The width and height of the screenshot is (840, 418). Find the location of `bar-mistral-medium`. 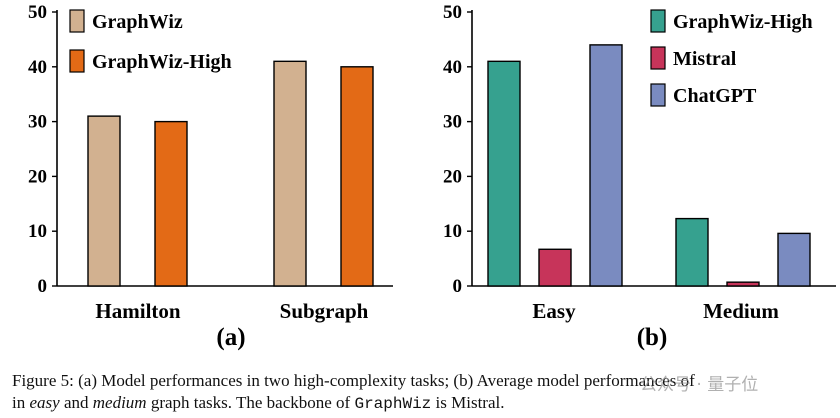

bar-mistral-medium is located at coordinates (743, 284).